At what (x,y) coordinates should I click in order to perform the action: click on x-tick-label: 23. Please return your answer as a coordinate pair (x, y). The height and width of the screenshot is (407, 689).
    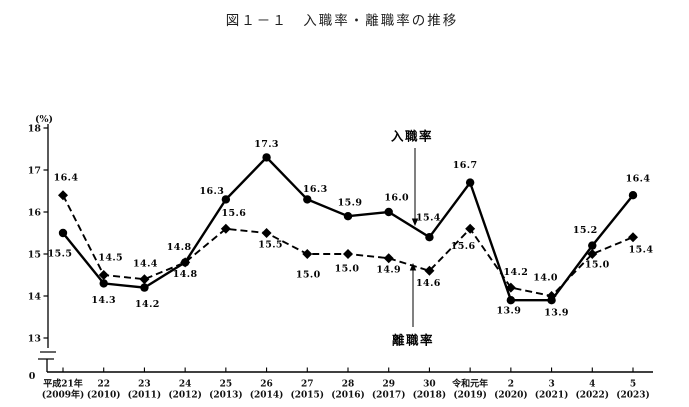
    Looking at the image, I should click on (144, 385).